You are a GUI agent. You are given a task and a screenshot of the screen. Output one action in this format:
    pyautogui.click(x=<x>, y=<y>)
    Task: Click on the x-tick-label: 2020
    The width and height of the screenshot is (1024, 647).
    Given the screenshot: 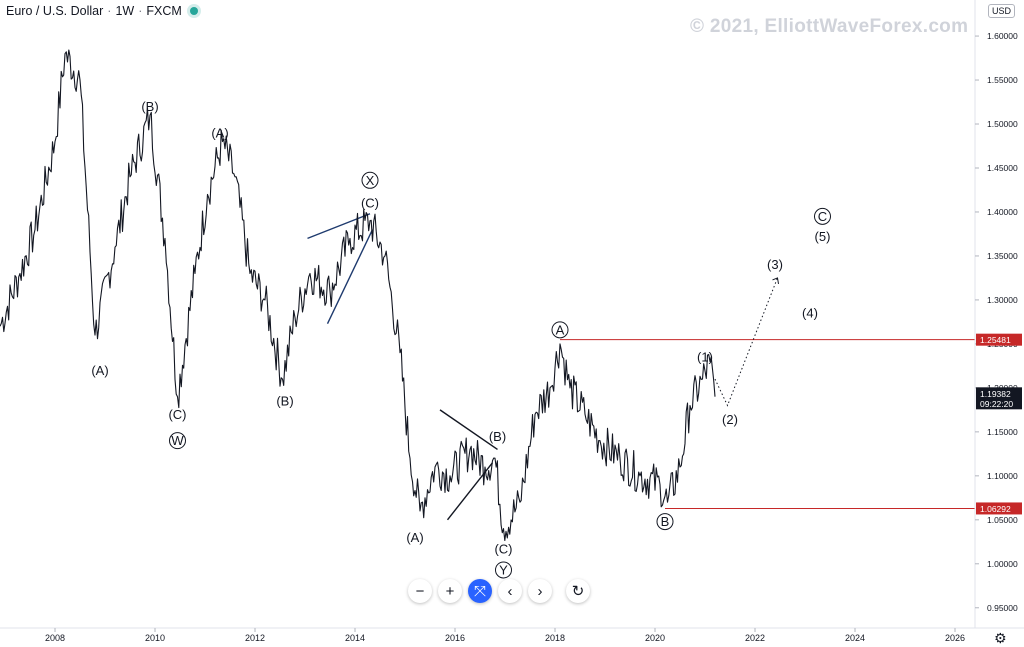 What is the action you would take?
    pyautogui.click(x=655, y=638)
    